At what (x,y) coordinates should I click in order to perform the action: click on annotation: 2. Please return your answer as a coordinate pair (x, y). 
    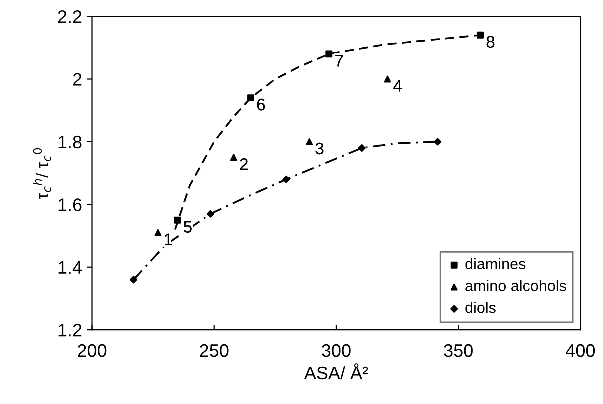
    Looking at the image, I should click on (244, 164).